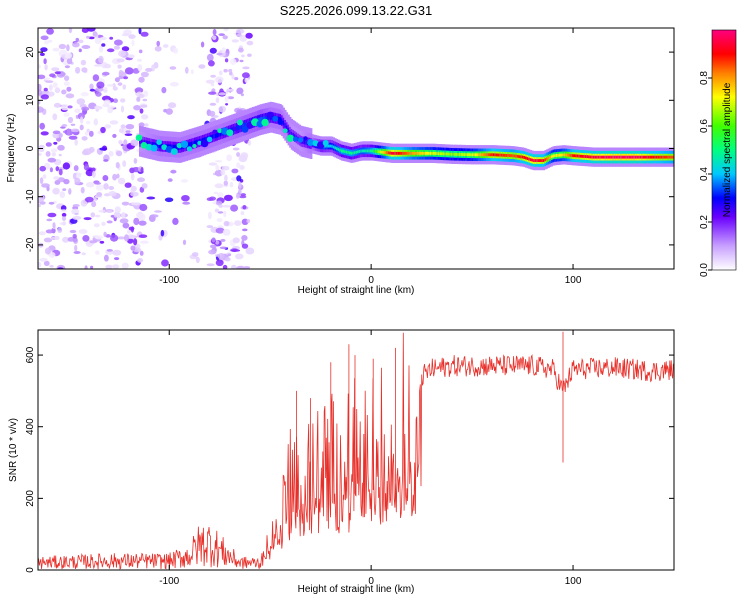 This screenshot has width=750, height=605. What do you see at coordinates (704, 78) in the screenshot?
I see `colorbar-tick-label: 0.8` at bounding box center [704, 78].